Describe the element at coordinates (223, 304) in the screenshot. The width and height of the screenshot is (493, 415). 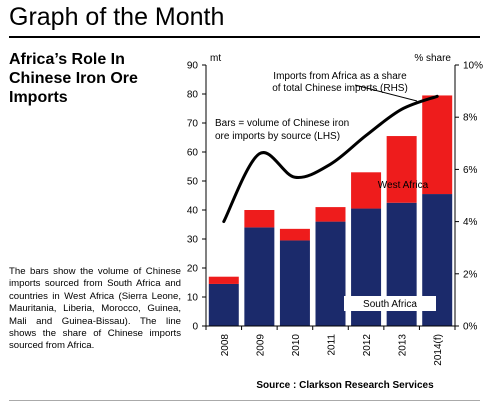
I see `bar-south-africa-2008` at that location.